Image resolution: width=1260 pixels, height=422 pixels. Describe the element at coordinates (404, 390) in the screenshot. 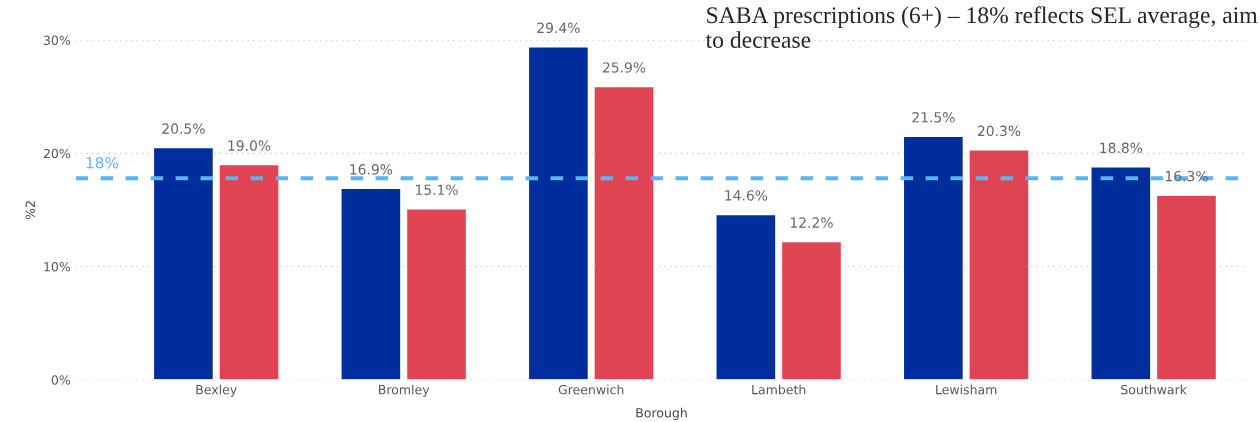

I see `x-tick-label: Bromley` at that location.